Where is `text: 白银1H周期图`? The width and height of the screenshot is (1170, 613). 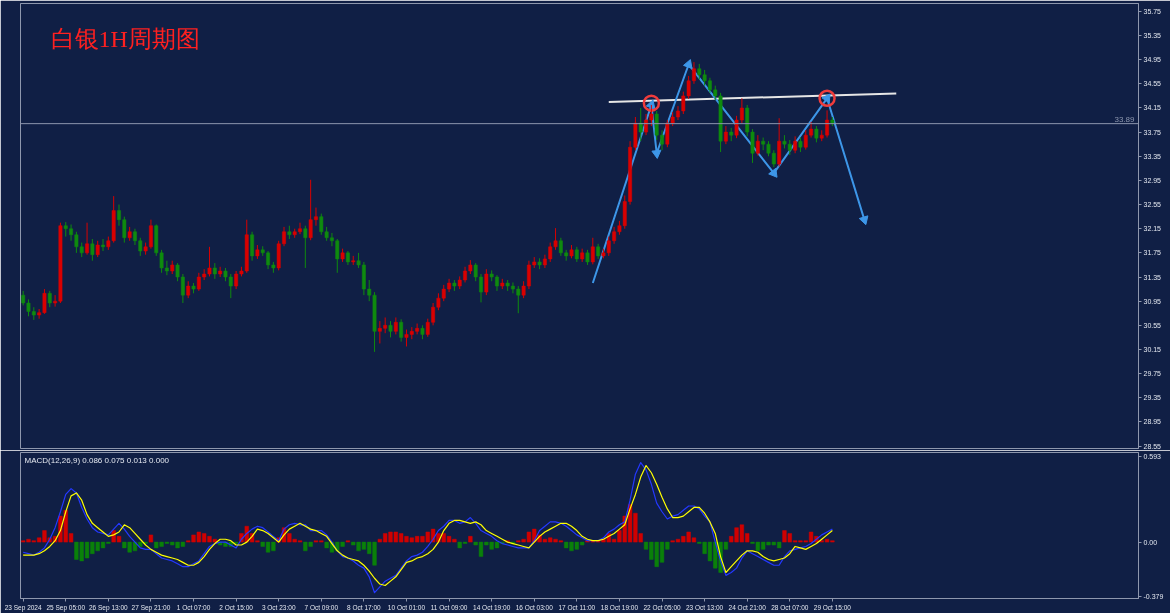 text: 白银1H周期图 is located at coordinates (125, 38).